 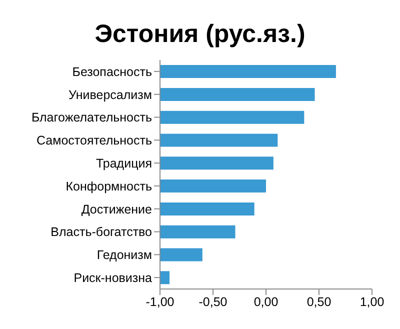 What do you see at coordinates (213, 301) in the screenshot?
I see `x-tick-label: -0,50` at bounding box center [213, 301].